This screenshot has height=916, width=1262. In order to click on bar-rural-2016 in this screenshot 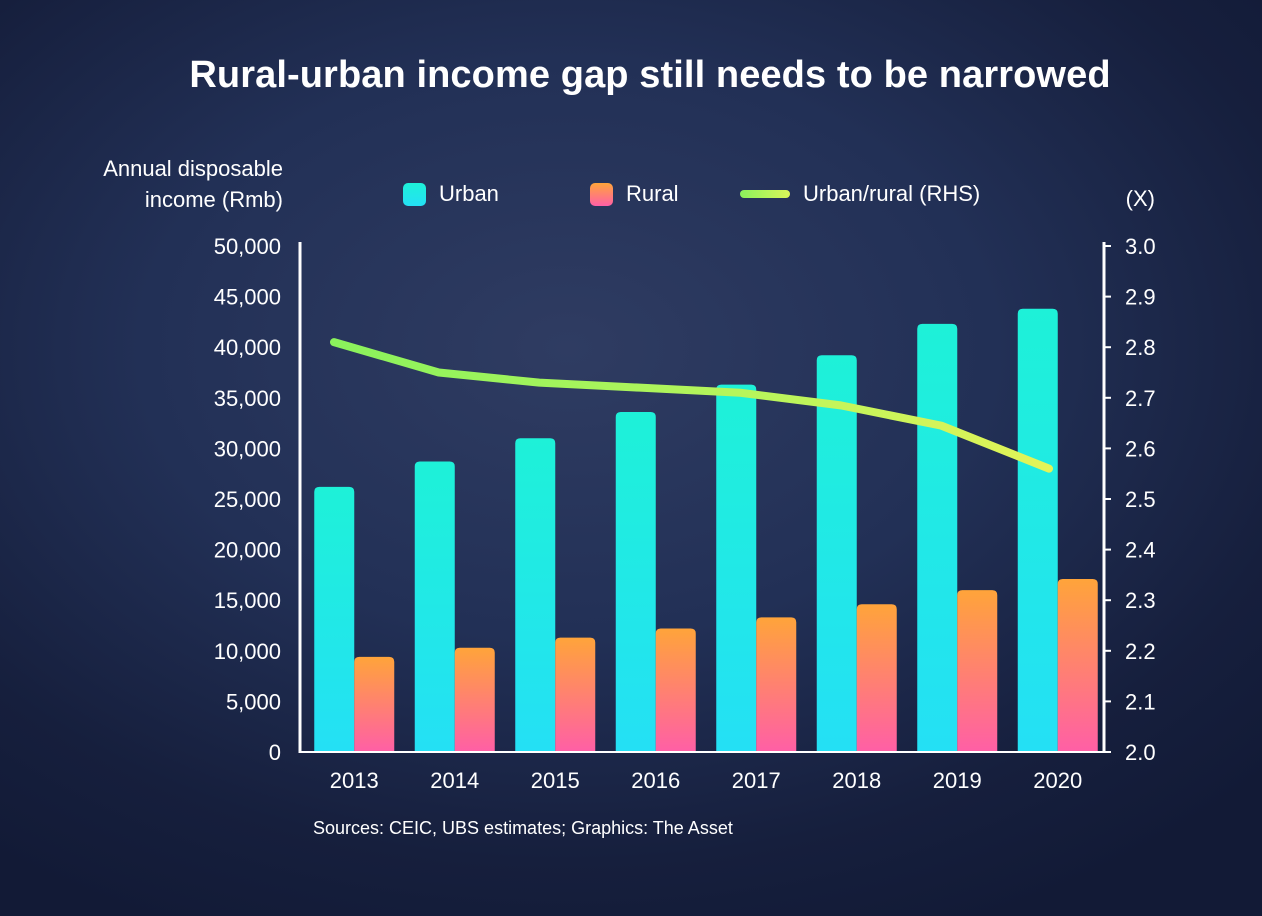, I will do `click(675, 690)`.